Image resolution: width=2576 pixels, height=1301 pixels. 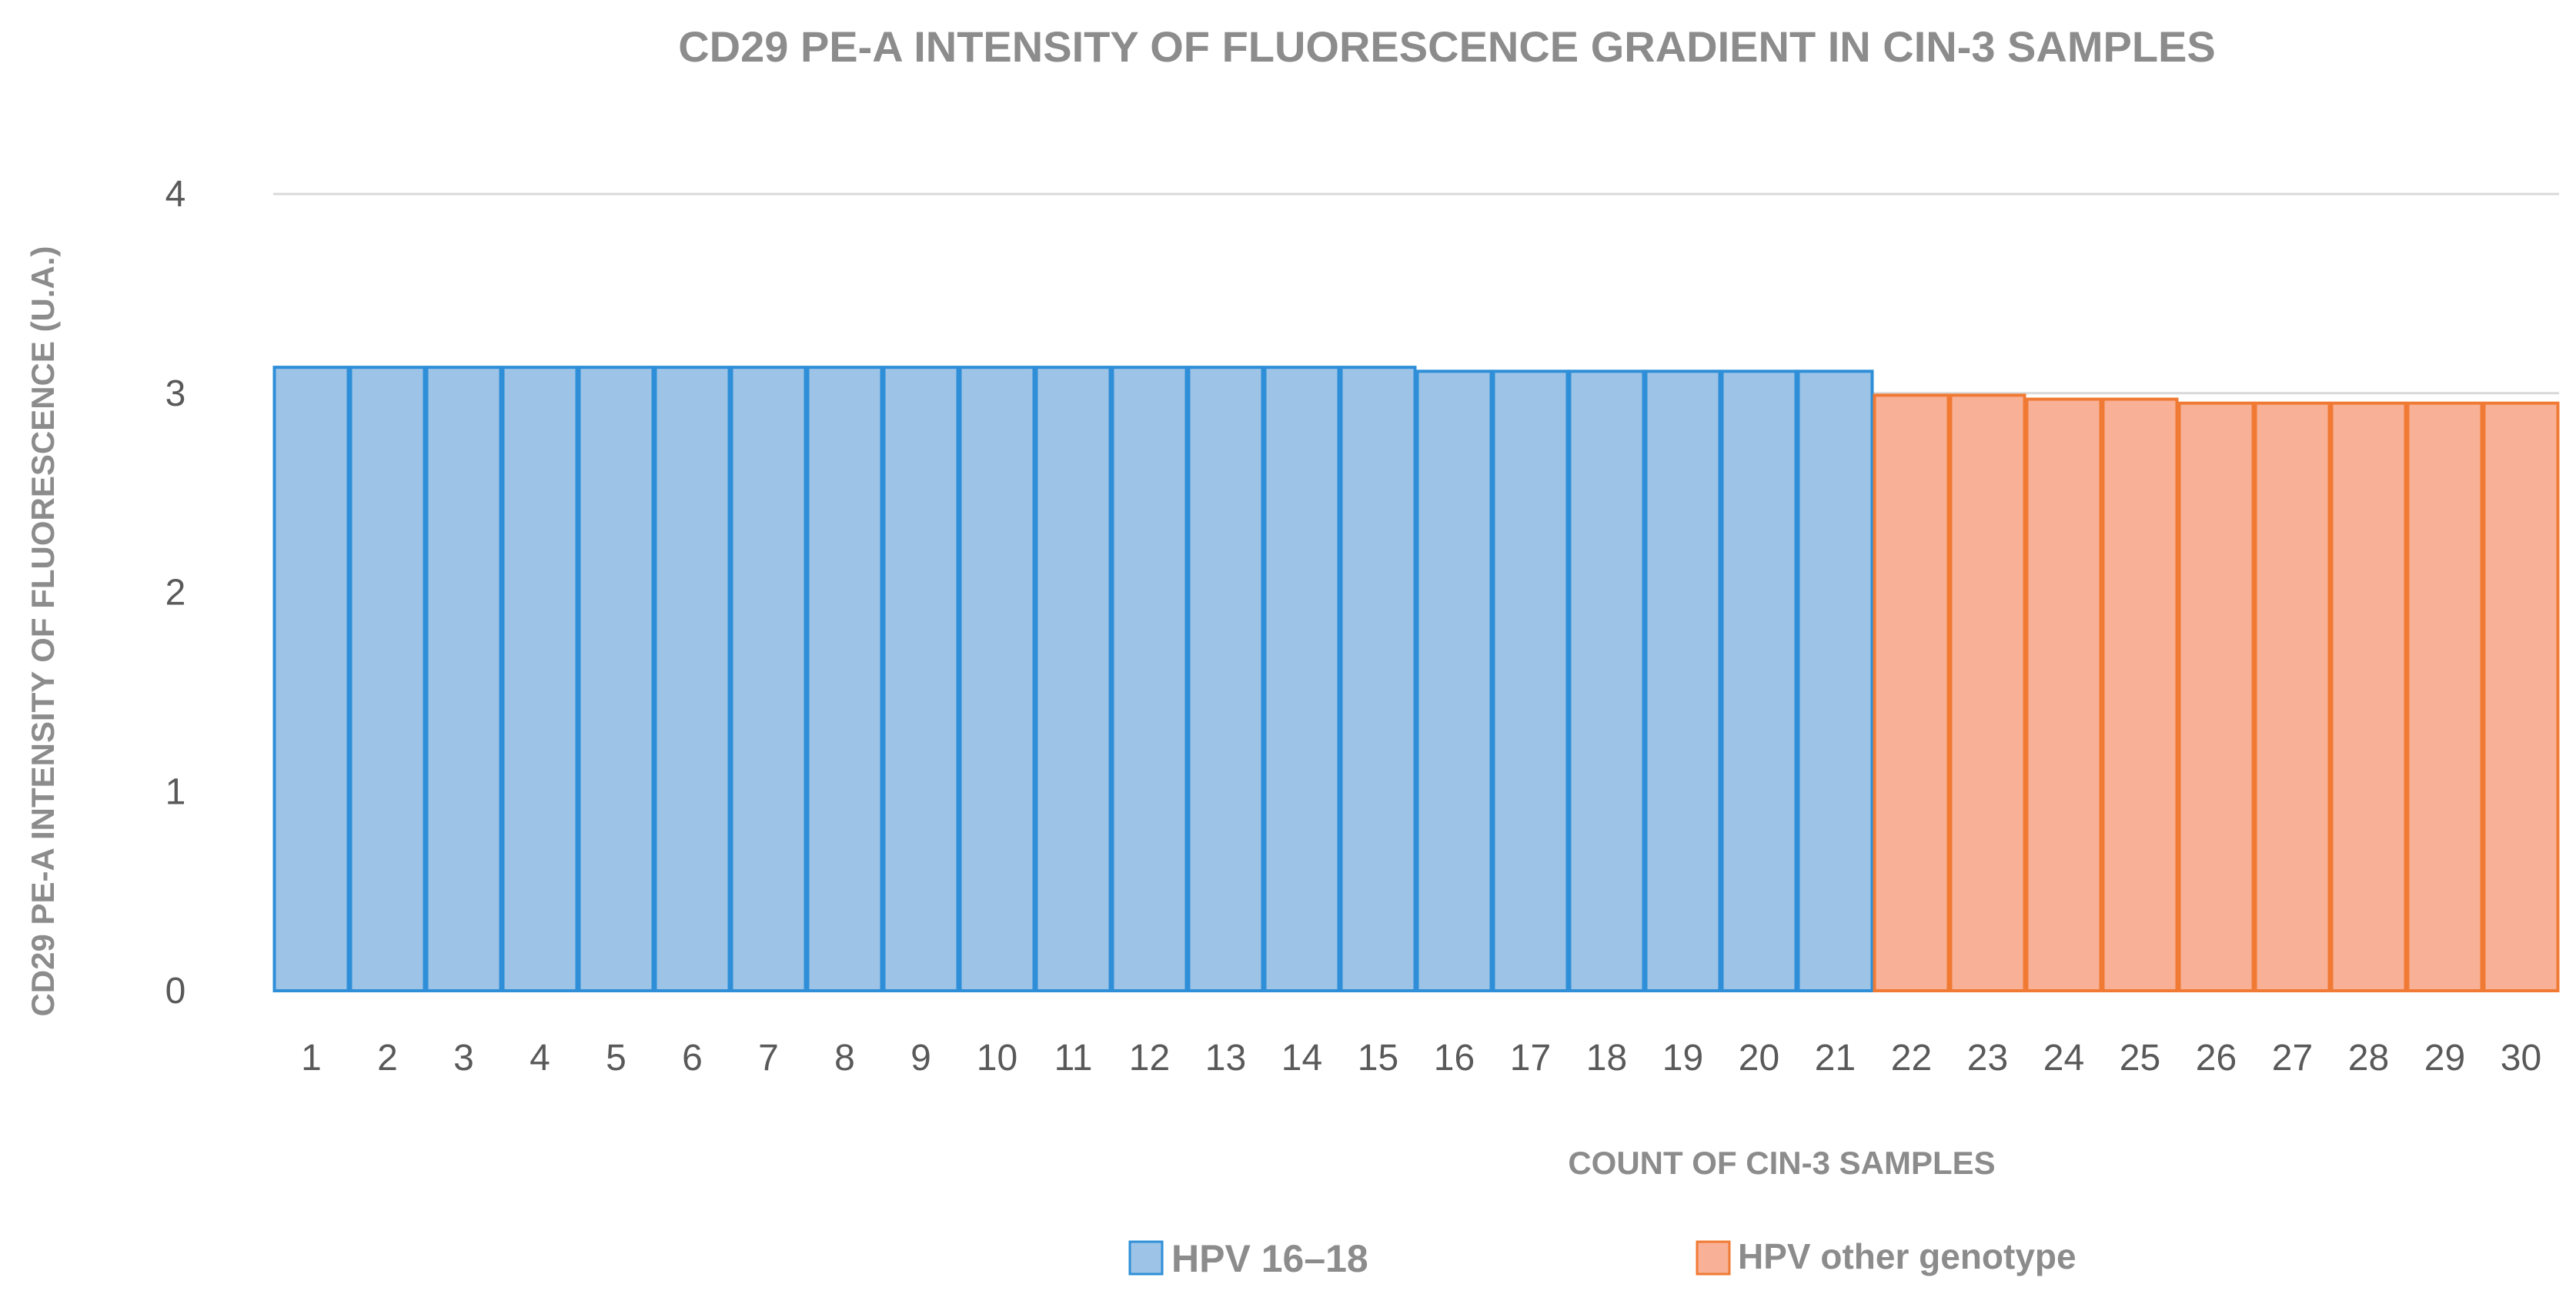 I want to click on x-tick-label: 26, so click(x=2216, y=1058).